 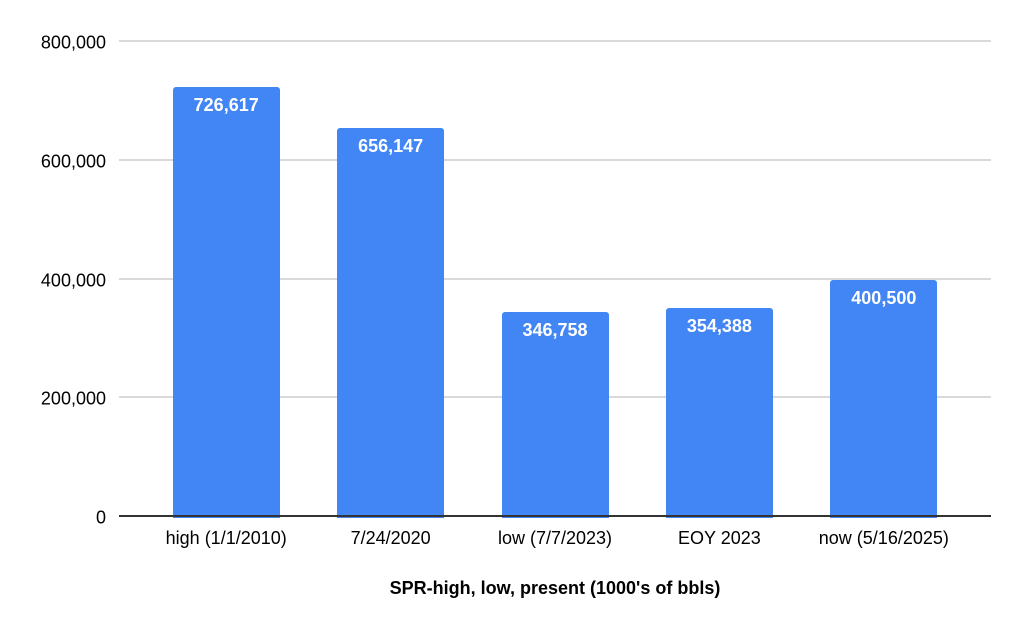 I want to click on x-axis-tick-label: 7/24/2020, so click(x=390, y=538).